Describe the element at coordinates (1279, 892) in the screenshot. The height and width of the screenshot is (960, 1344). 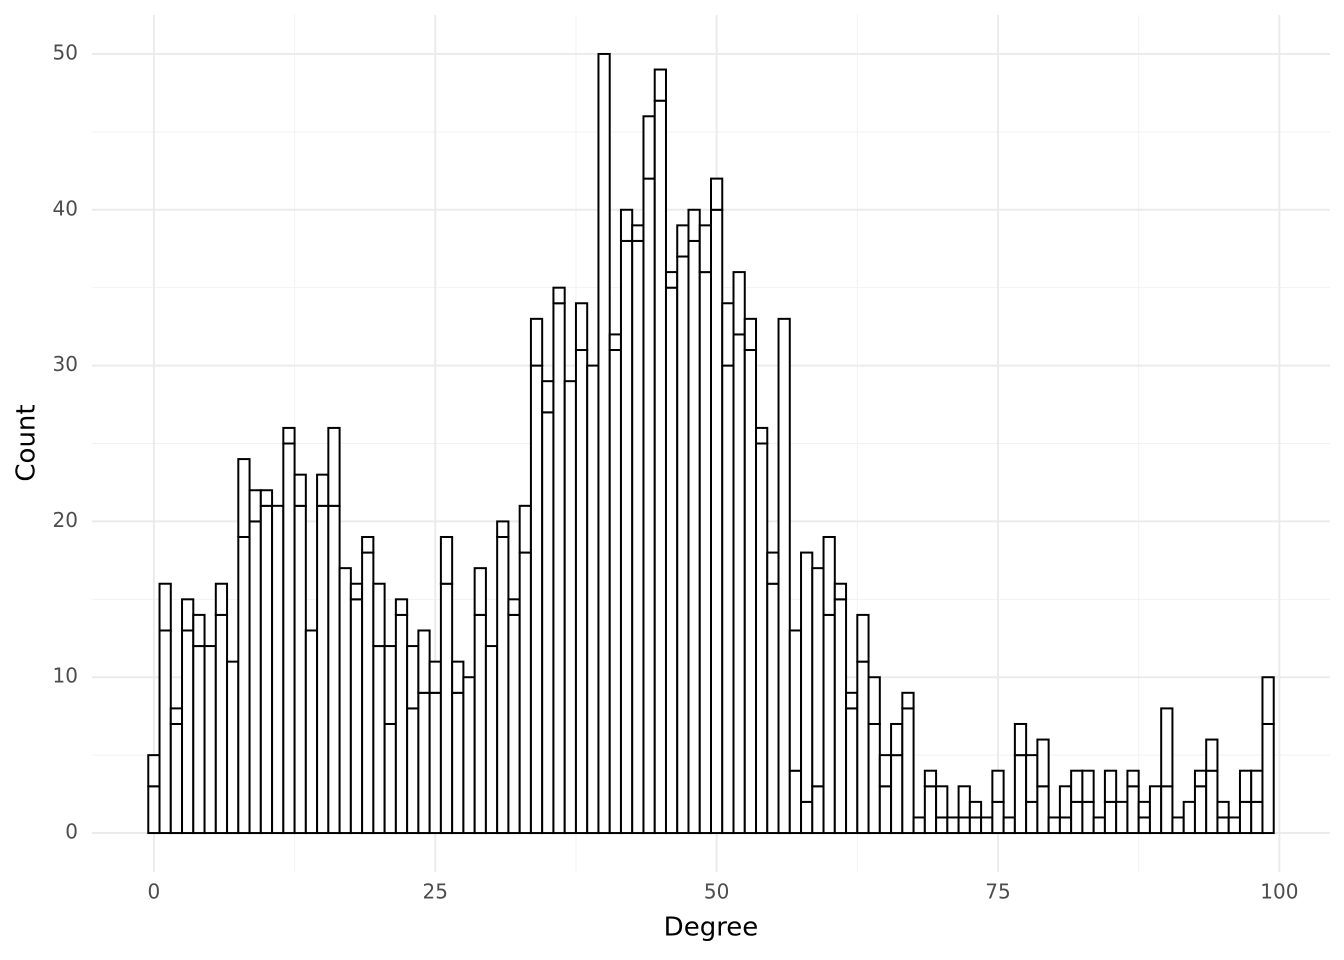
I see `x-tick-label: 100` at that location.